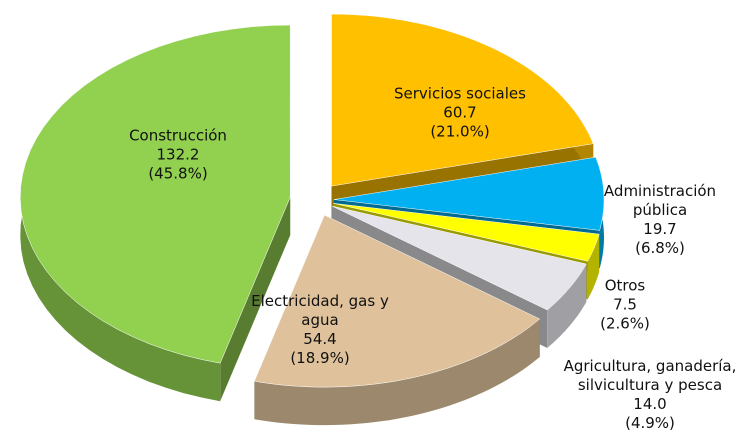  I want to click on value-label: 54.4, so click(320, 339).